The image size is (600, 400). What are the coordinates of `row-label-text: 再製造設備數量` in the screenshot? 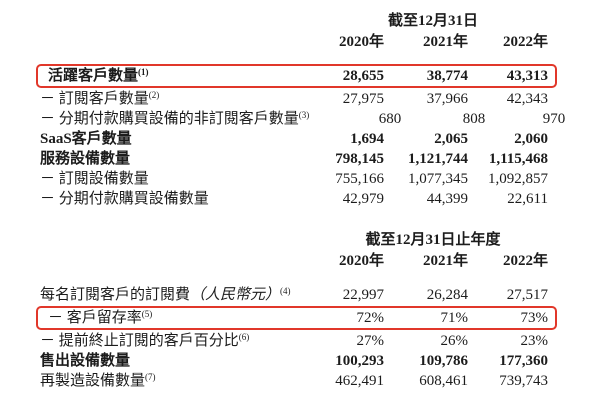 It's located at (93, 381).